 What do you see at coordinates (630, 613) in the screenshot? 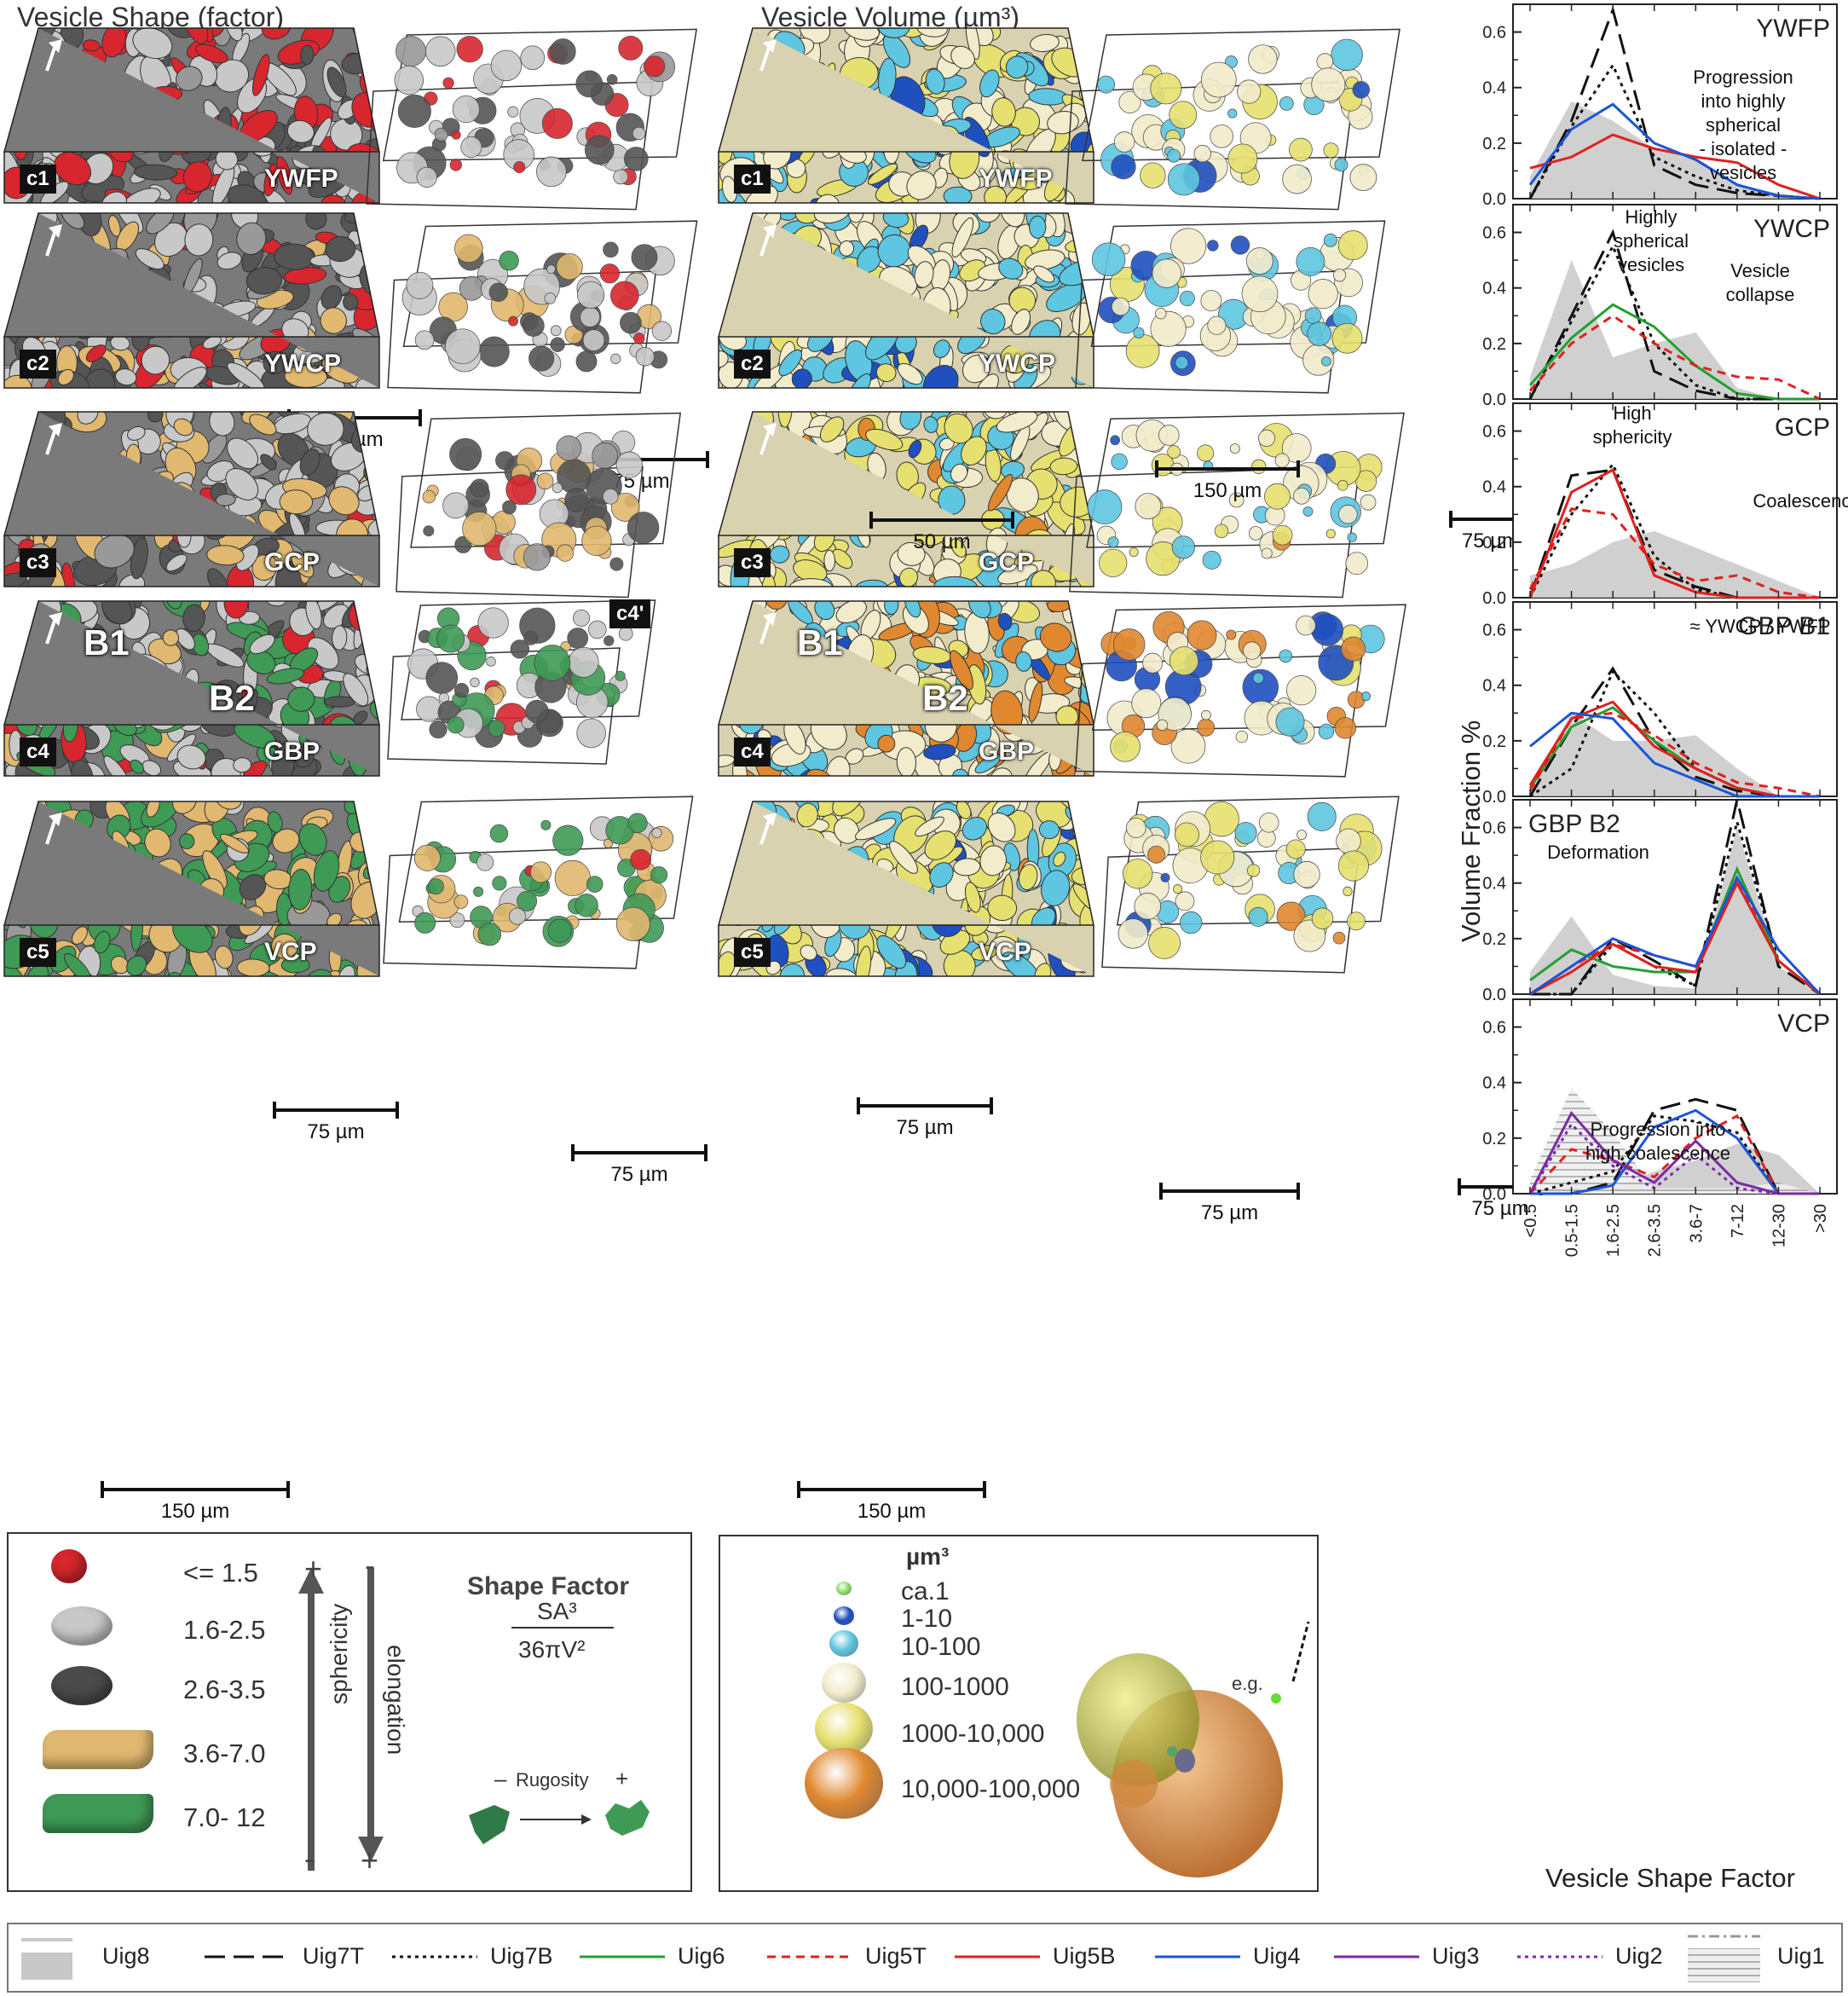
I see `zoom-id-tag: c4'` at bounding box center [630, 613].